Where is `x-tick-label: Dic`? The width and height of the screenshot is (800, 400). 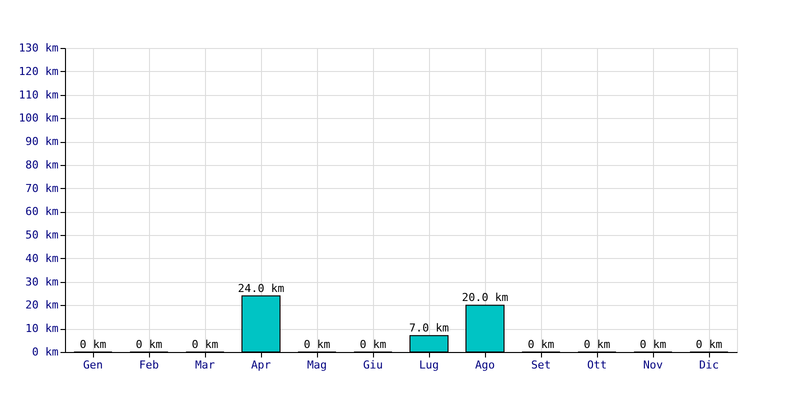 x-tick-label: Dic is located at coordinates (709, 365).